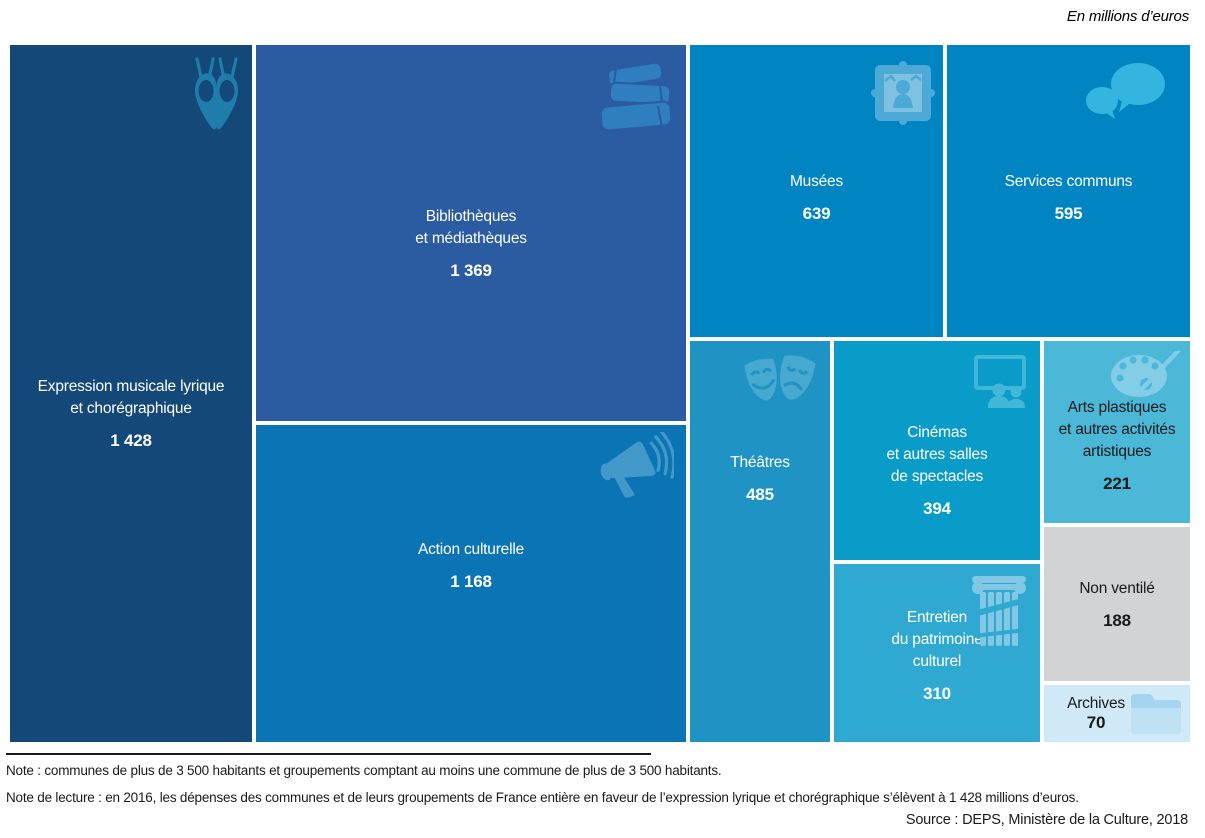  I want to click on tile-label-line: et chorégraphique, so click(131, 408).